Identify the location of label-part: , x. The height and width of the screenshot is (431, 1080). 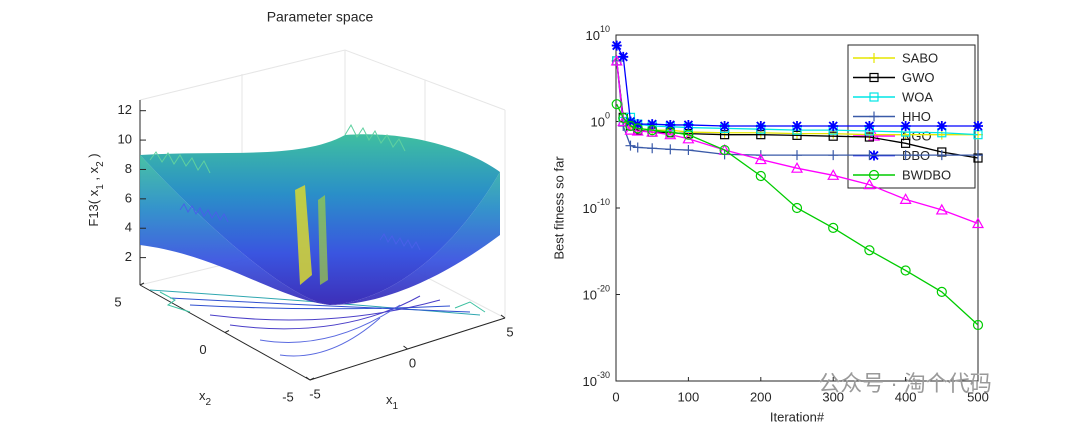
(93, 175).